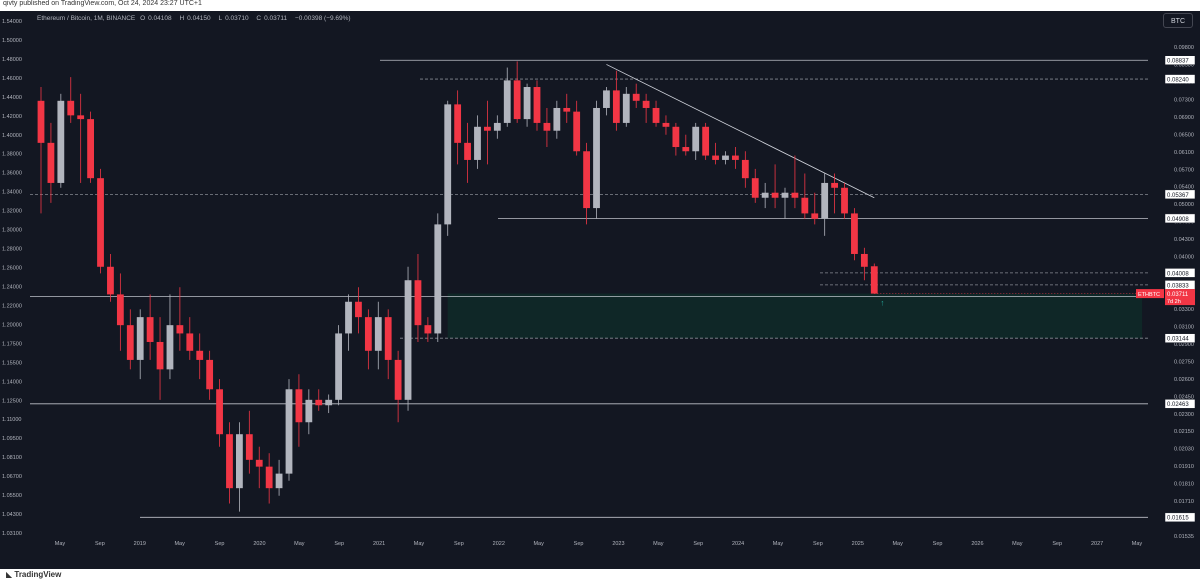 This screenshot has height=582, width=1200. Describe the element at coordinates (12, 477) in the screenshot. I see `left-scale-label: 1.06700` at that location.